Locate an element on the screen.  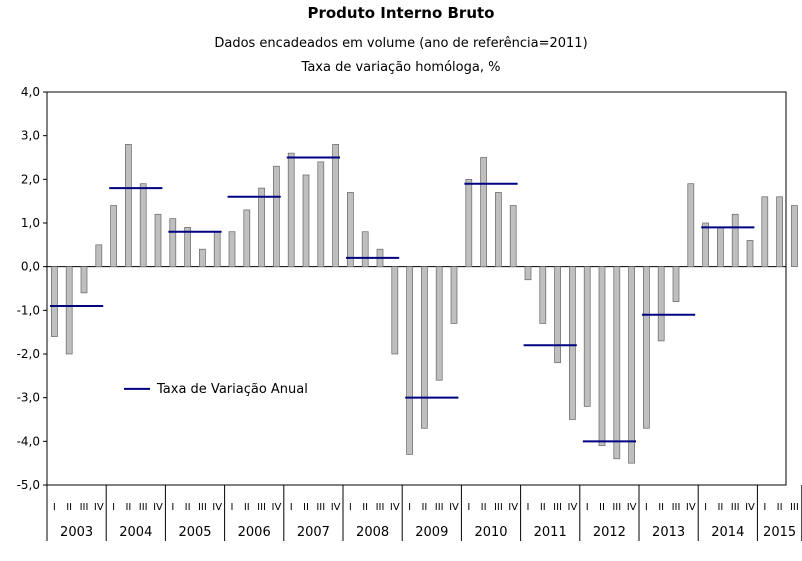
y-tick-label: 1,0 is located at coordinates (30, 223).